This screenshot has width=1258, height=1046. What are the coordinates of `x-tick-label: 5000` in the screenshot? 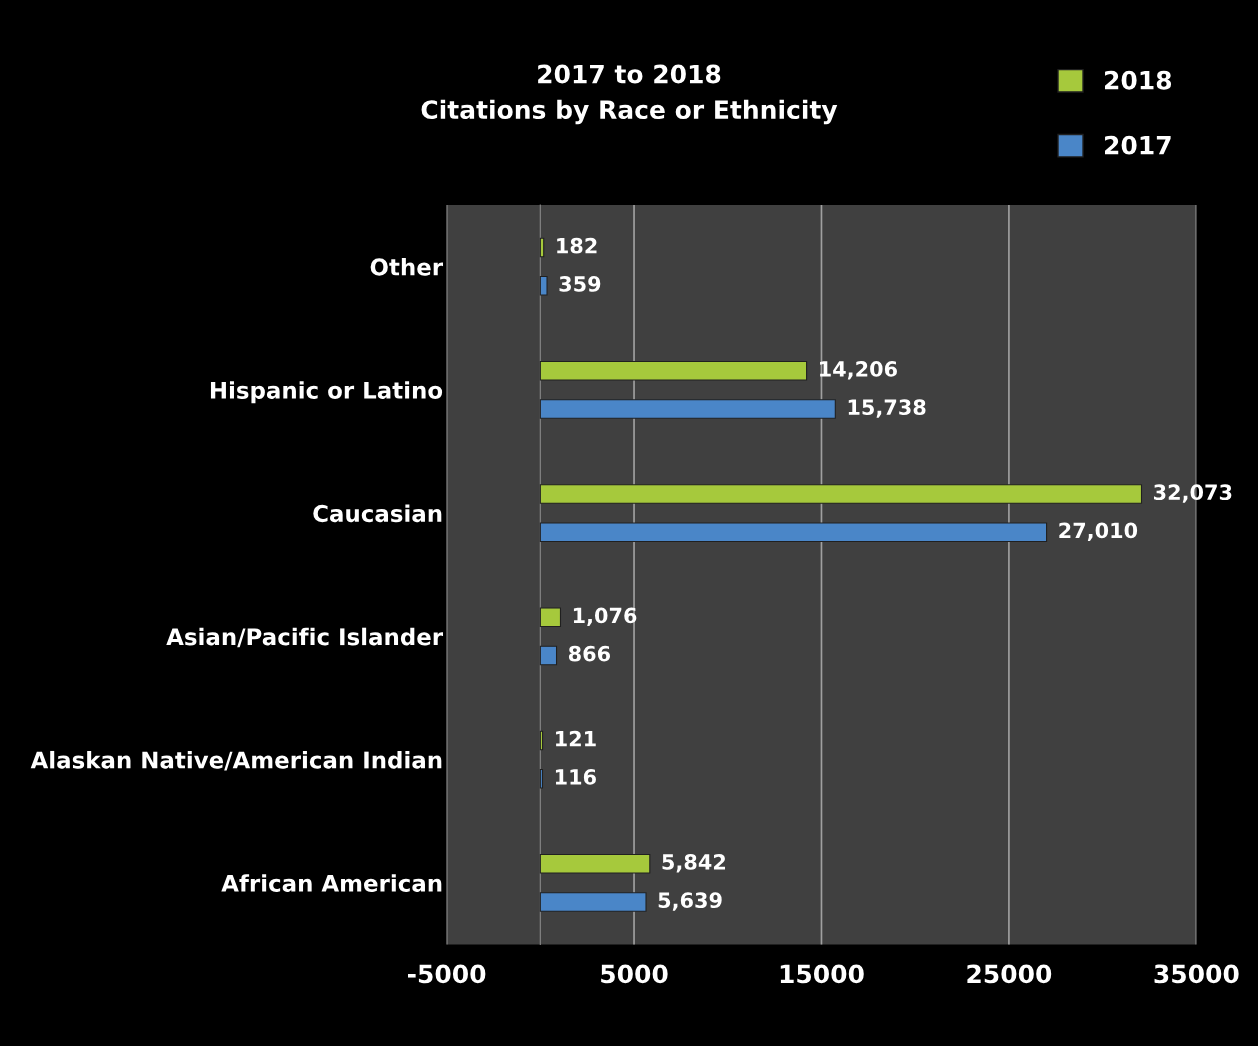 It's located at (634, 974).